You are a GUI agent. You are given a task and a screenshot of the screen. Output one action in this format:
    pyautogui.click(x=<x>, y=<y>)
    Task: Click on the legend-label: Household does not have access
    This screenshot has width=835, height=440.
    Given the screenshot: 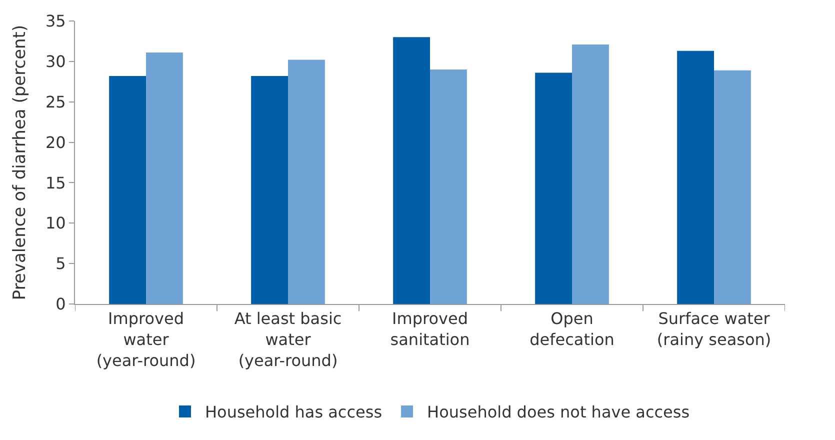 What is the action you would take?
    pyautogui.click(x=558, y=412)
    